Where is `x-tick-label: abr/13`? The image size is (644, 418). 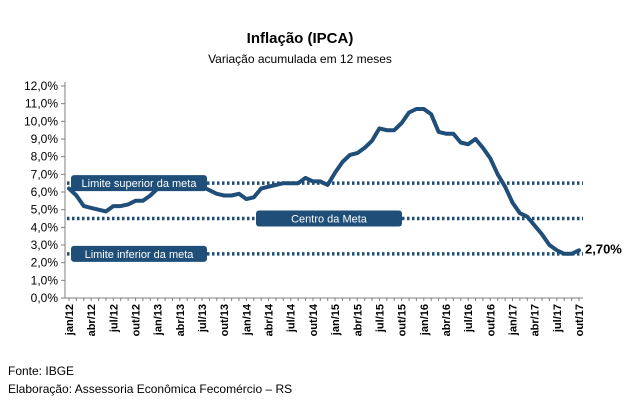
x-tick-label: abr/13 is located at coordinates (181, 320).